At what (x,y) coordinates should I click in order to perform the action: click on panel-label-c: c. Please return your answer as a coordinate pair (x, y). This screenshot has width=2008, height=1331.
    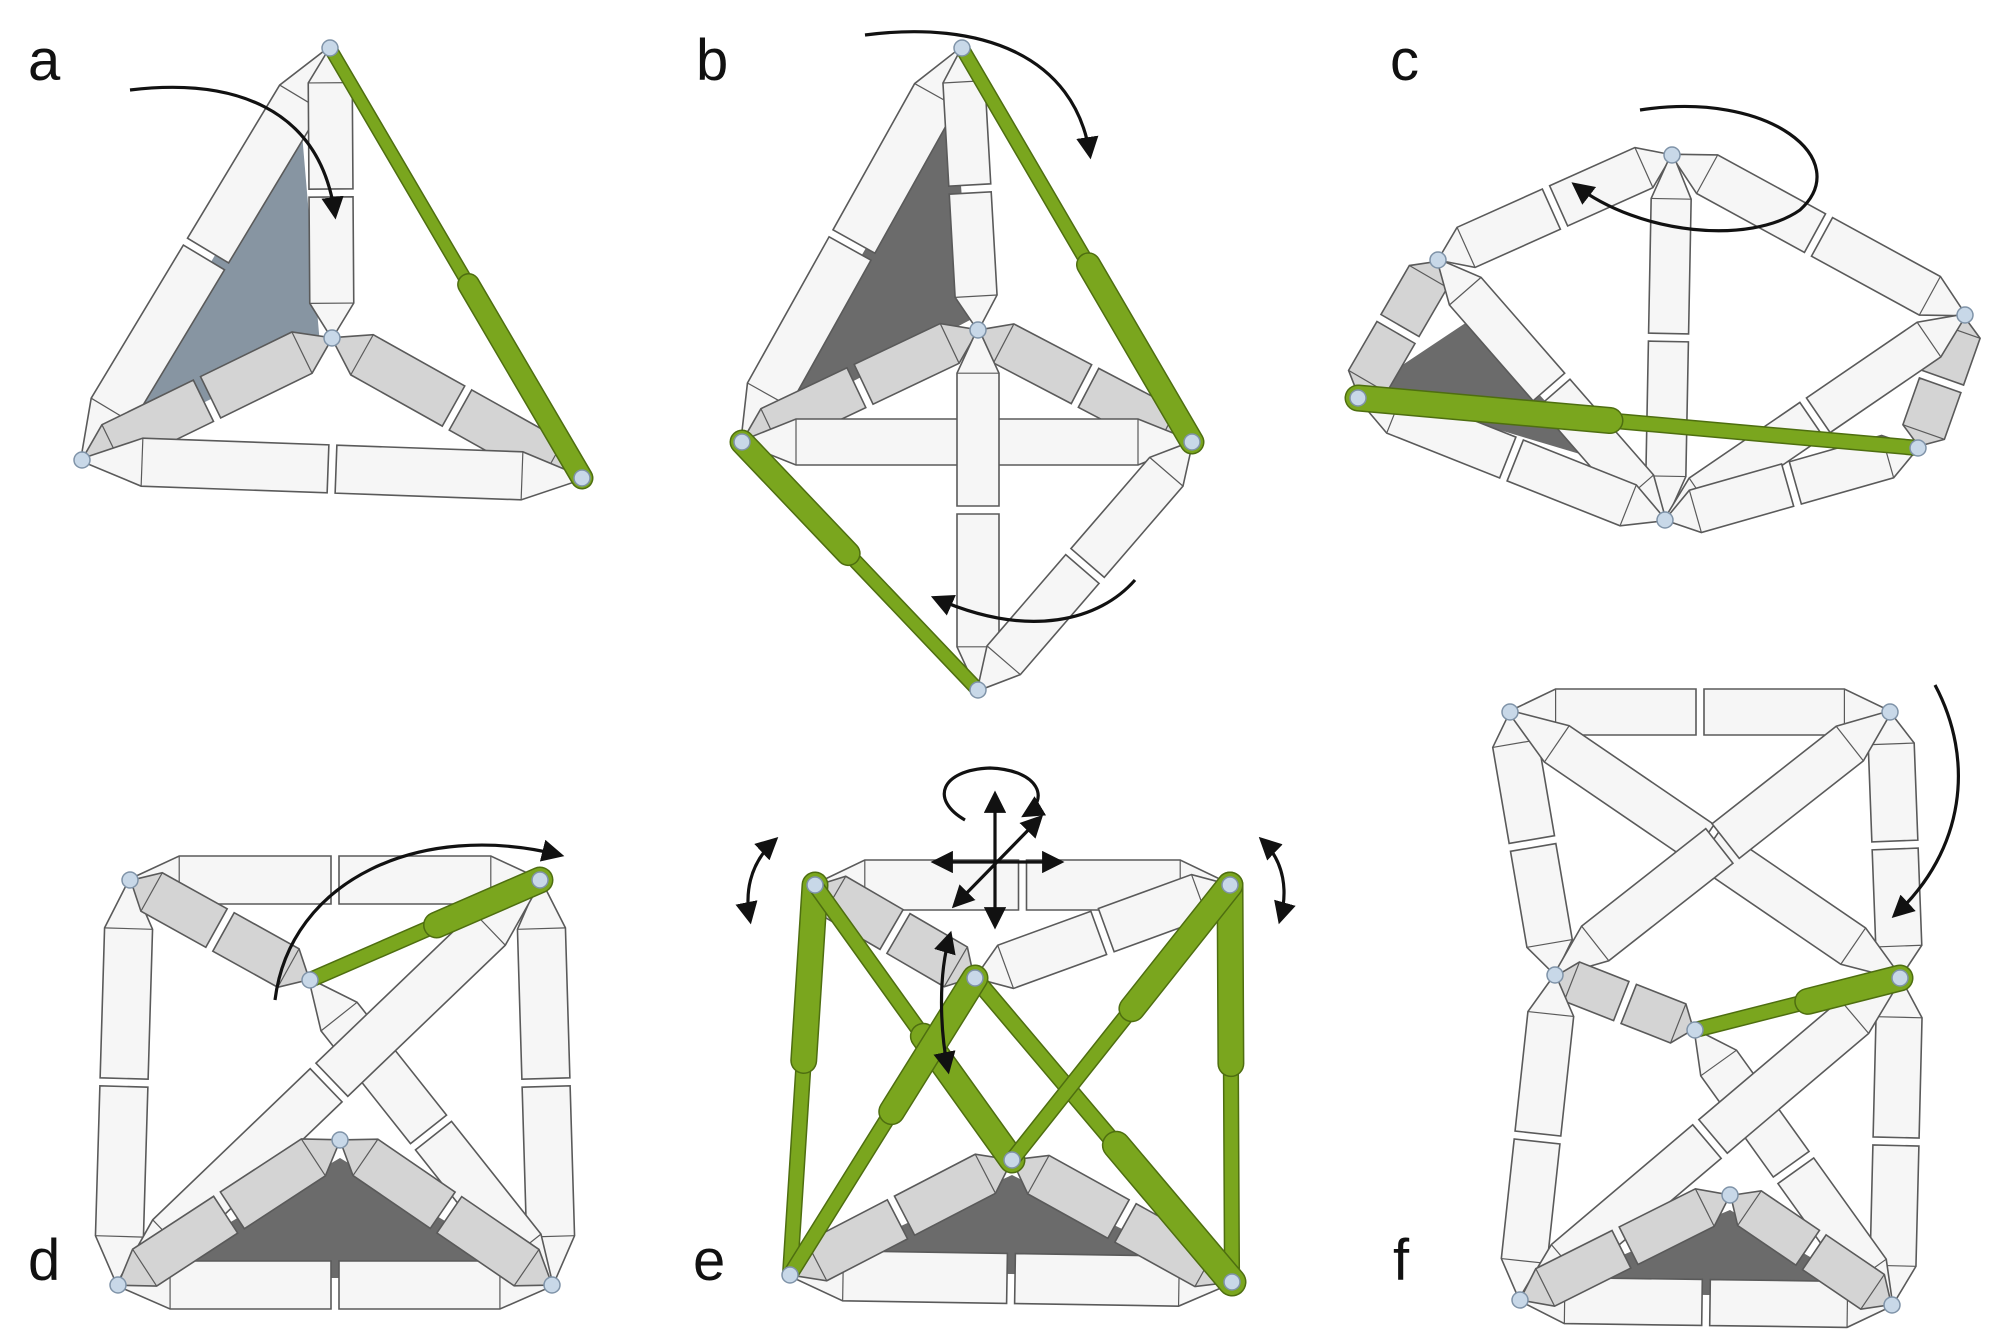
    Looking at the image, I should click on (1404, 60).